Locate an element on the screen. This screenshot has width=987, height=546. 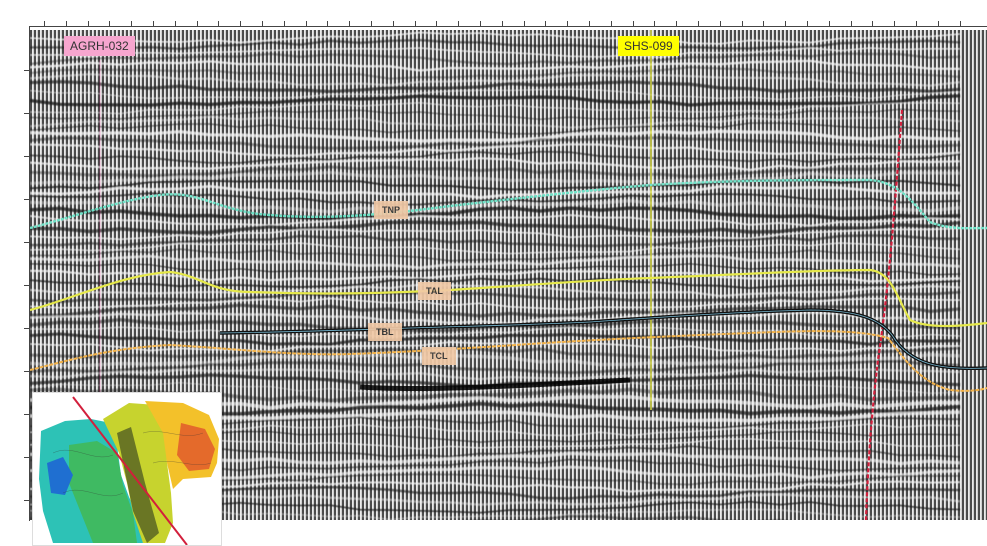
horizon-label-tcl: TCL is located at coordinates (439, 356).